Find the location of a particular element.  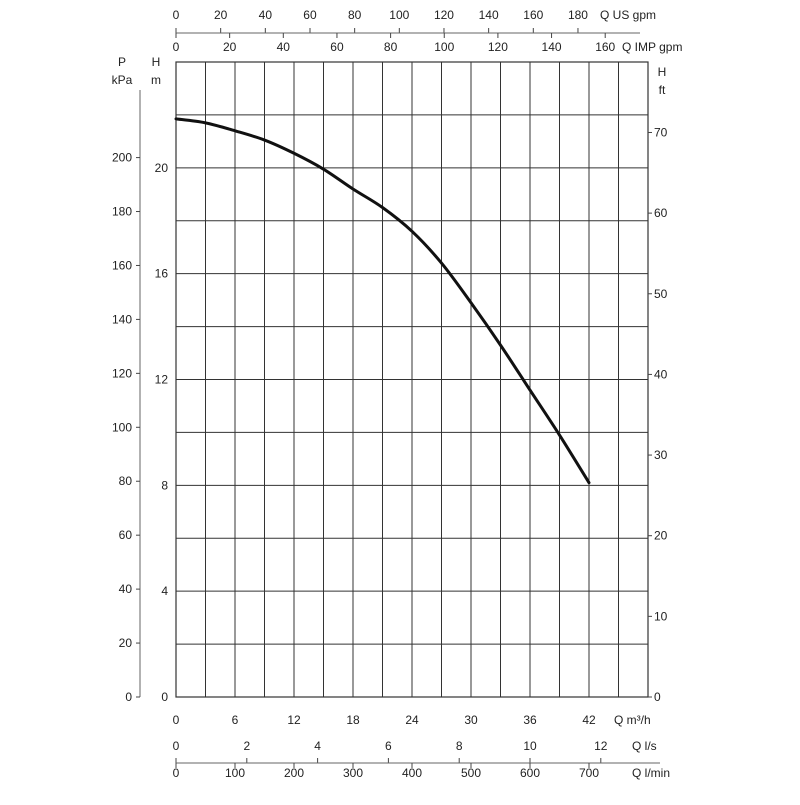

tick-label-x_top_us: 140 is located at coordinates (489, 15).